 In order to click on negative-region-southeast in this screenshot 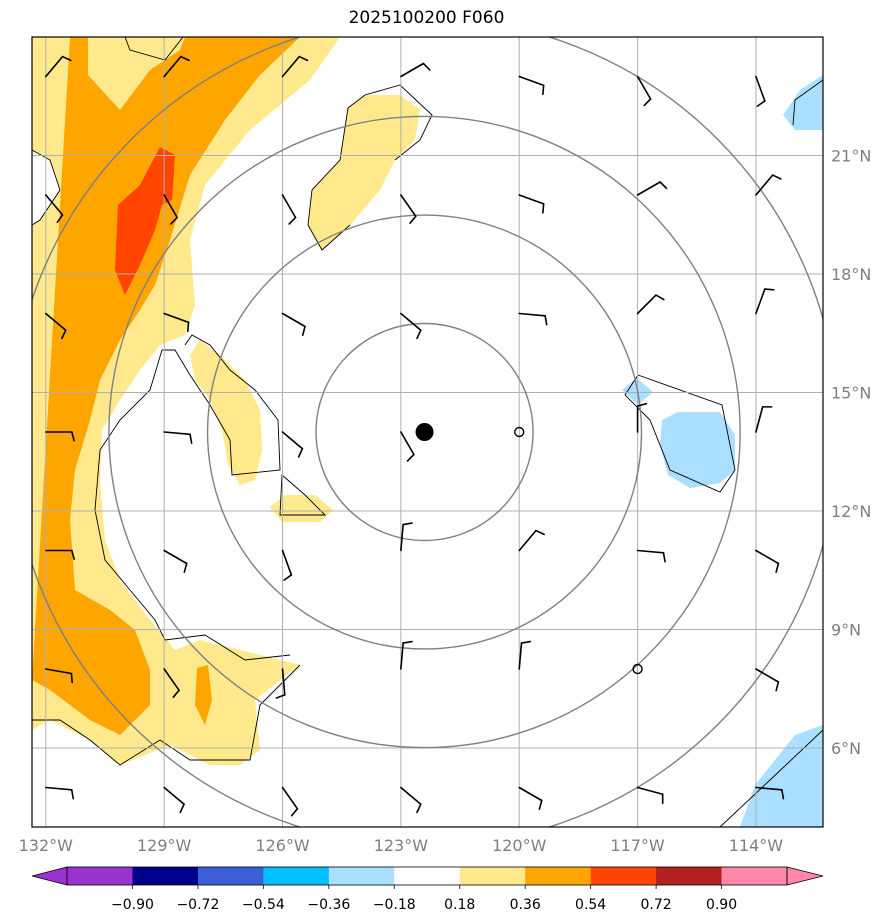, I will do `click(781, 776)`.